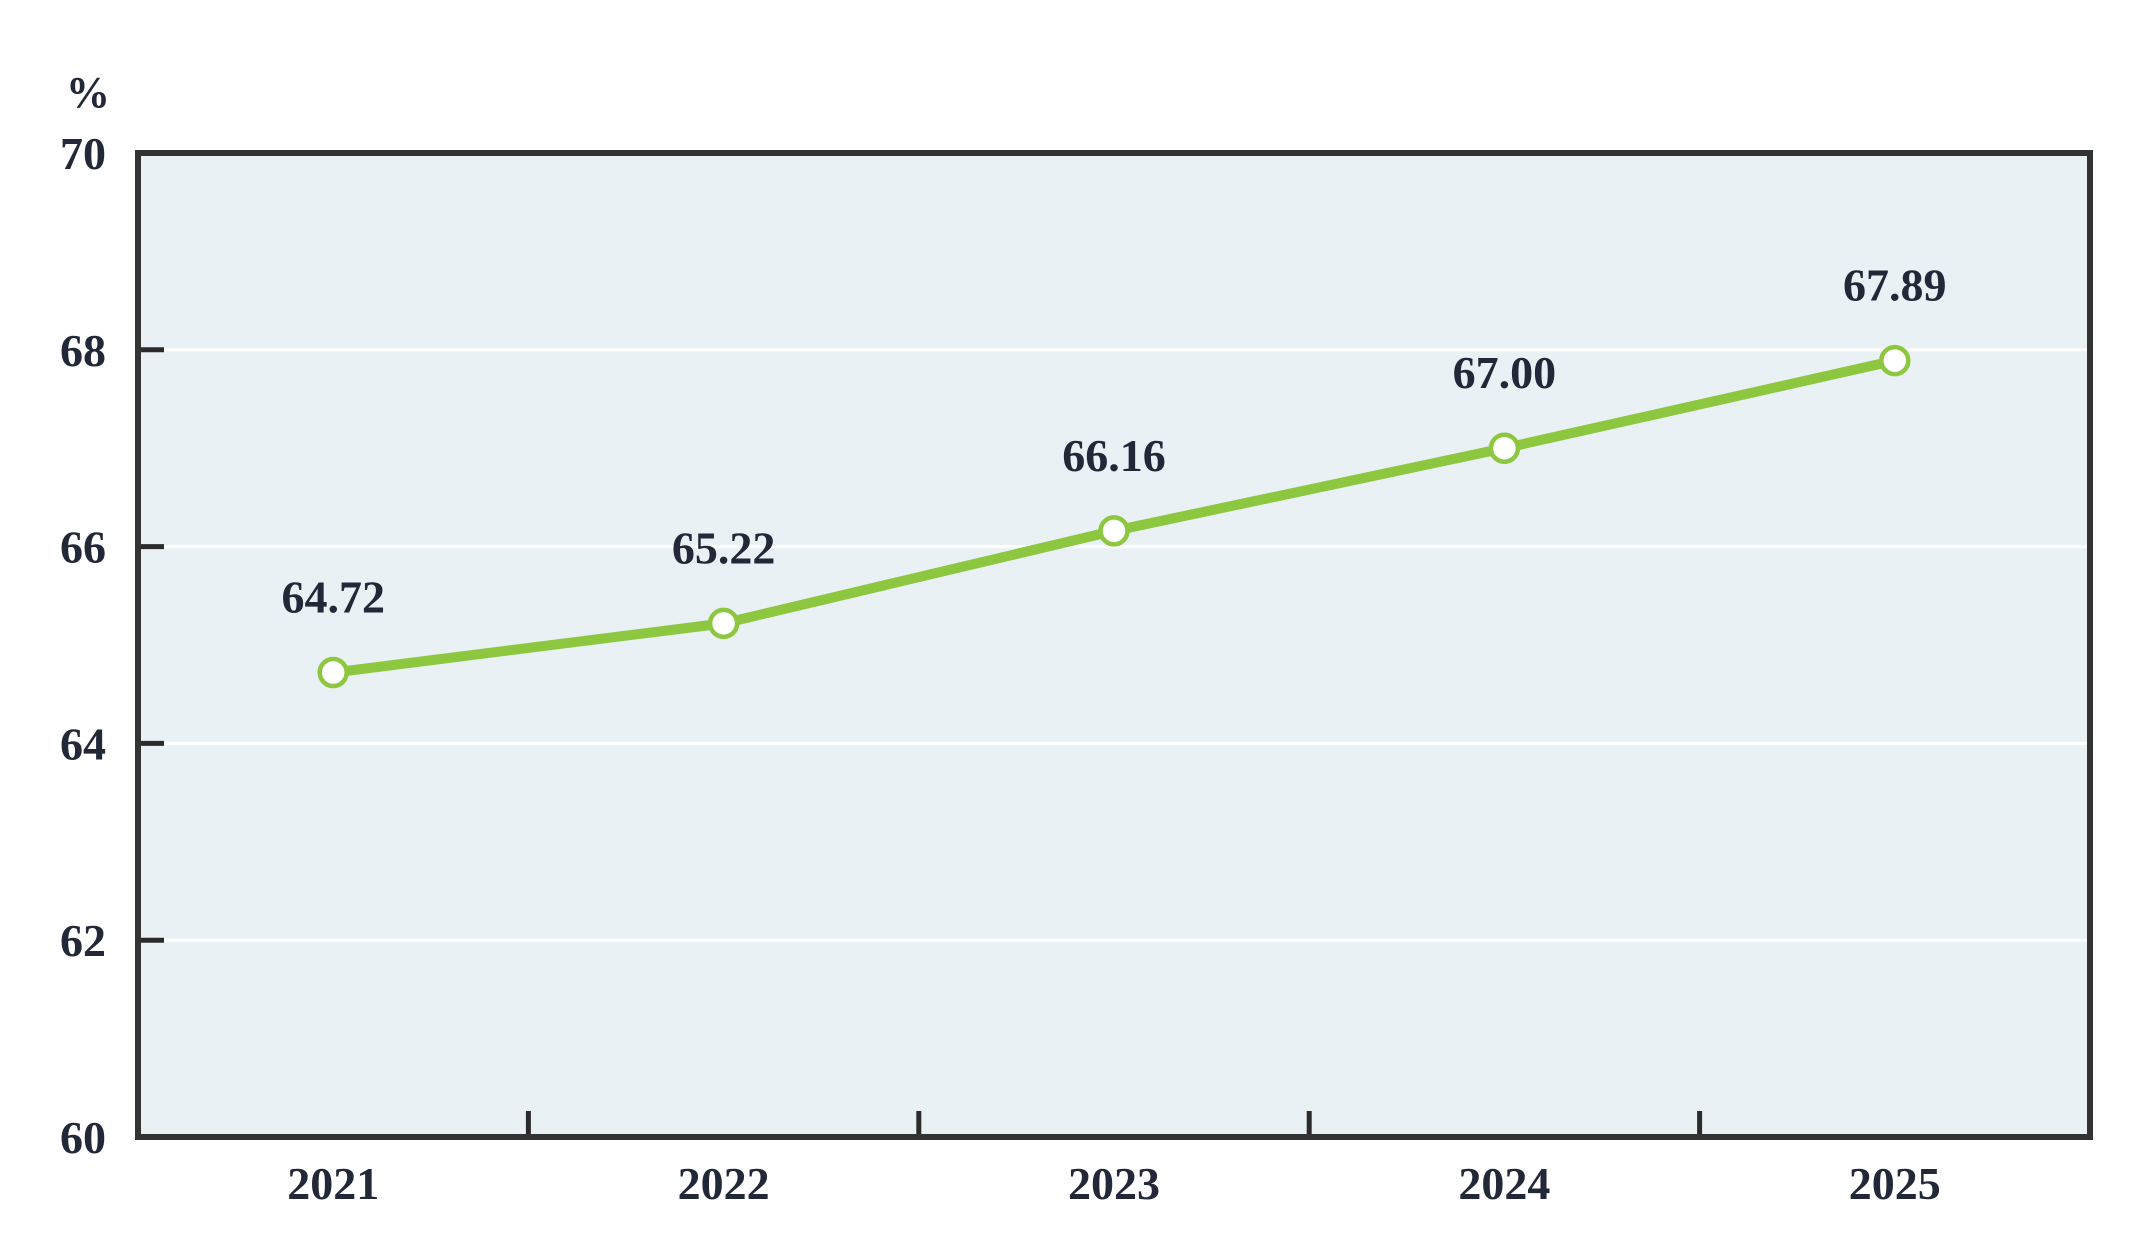  I want to click on x-axis-tick-label: 2022, so click(724, 1183).